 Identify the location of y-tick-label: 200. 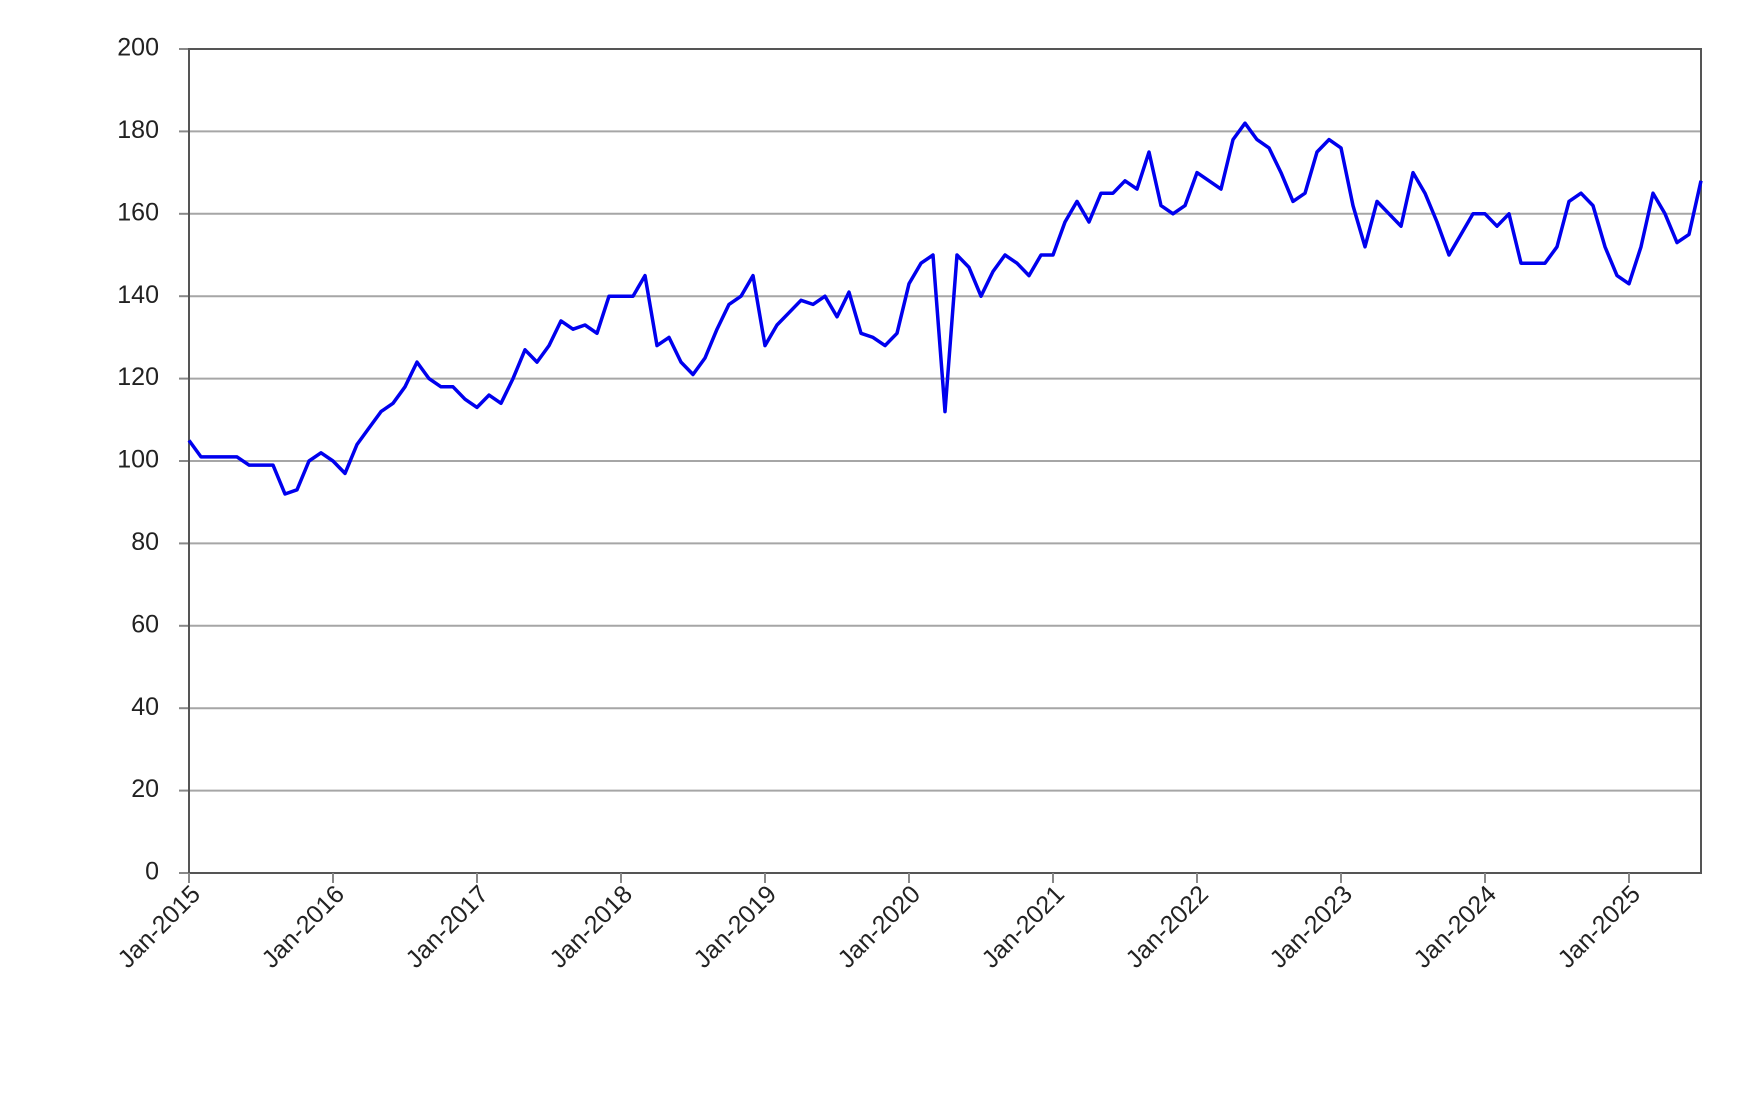
(138, 48).